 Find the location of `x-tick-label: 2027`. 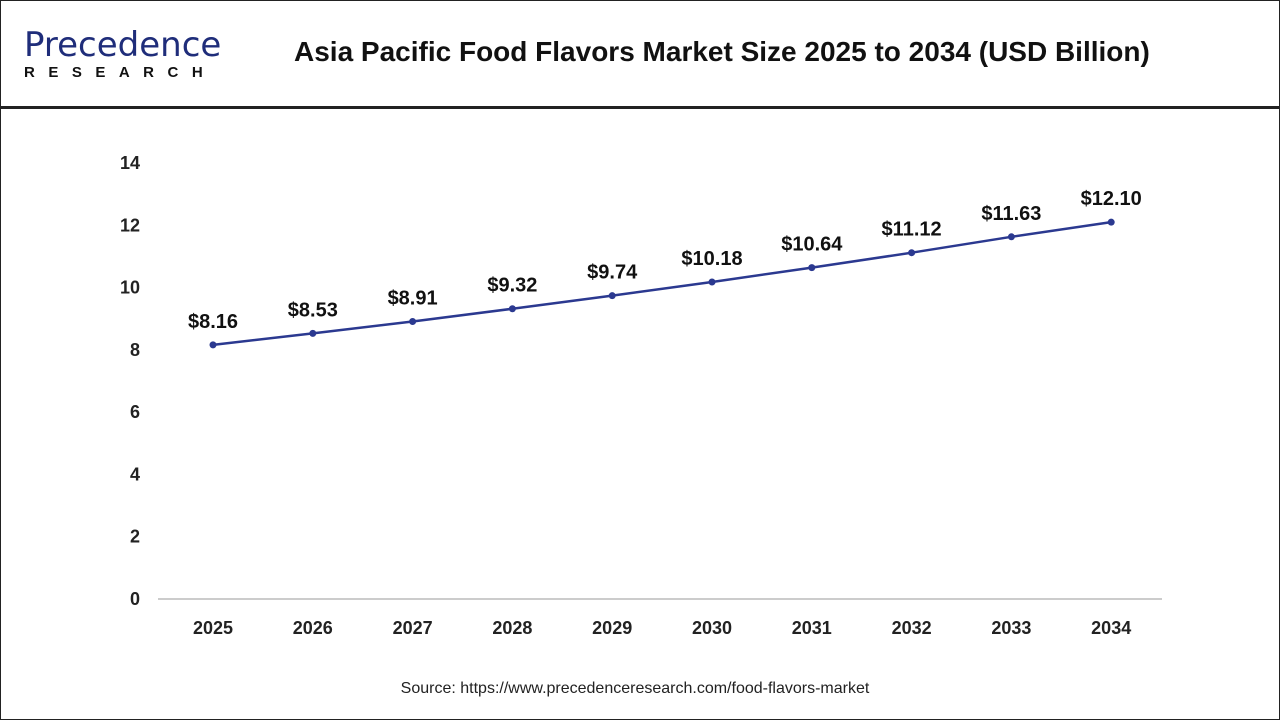

x-tick-label: 2027 is located at coordinates (413, 628).